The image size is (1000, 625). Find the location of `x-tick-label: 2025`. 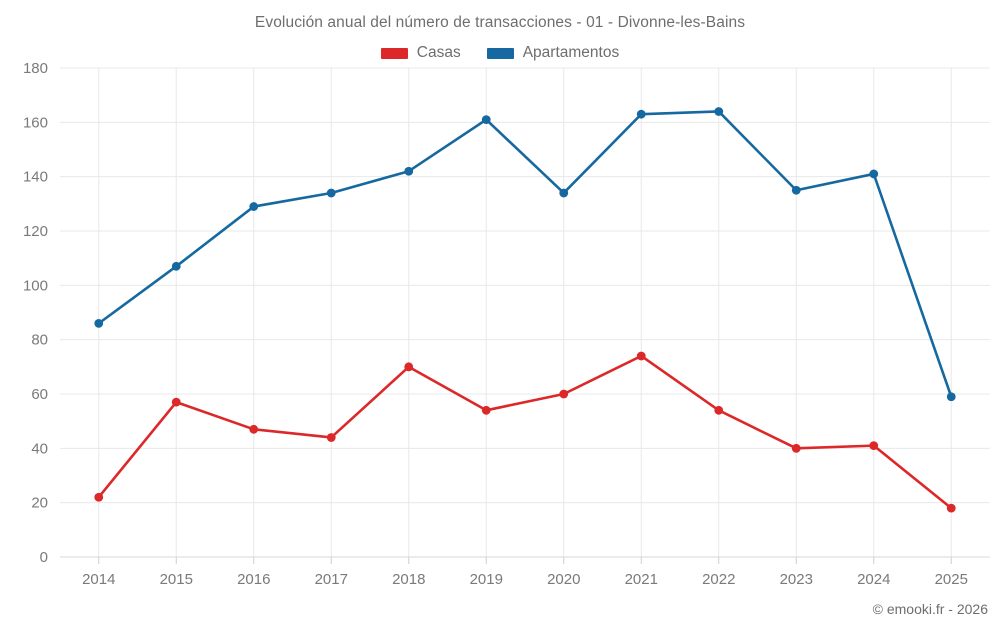

x-tick-label: 2025 is located at coordinates (951, 579).